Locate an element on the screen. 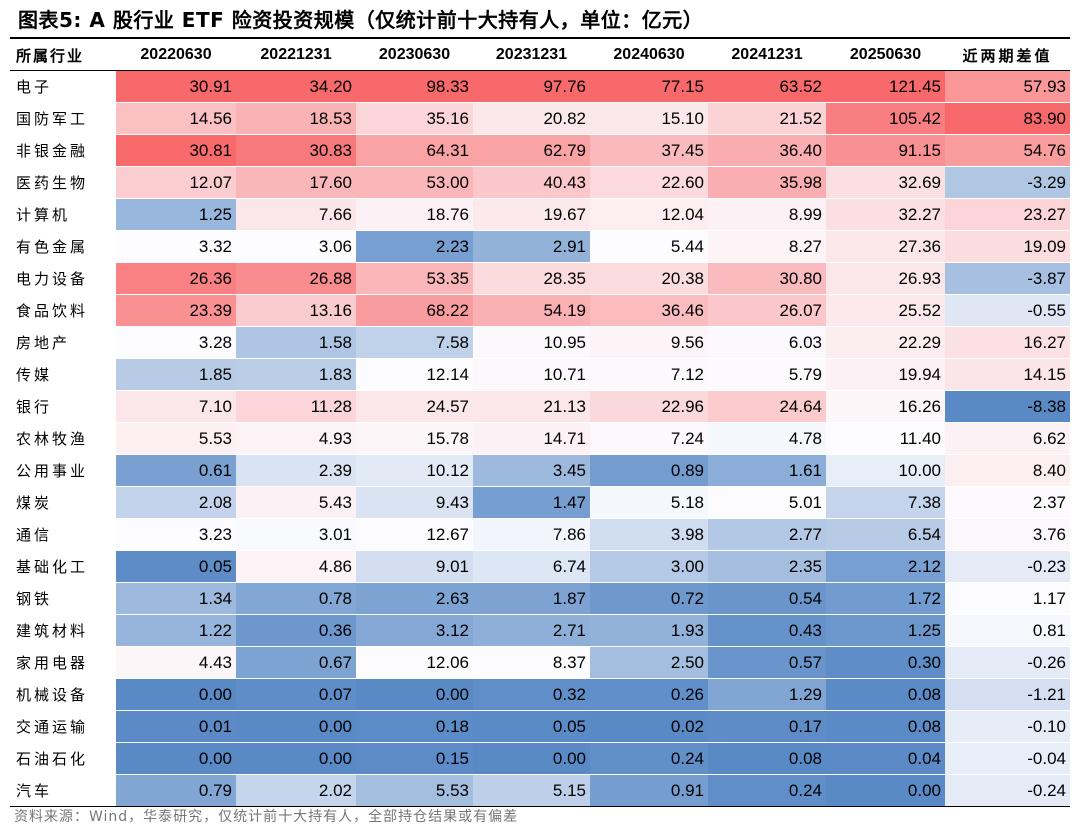 The width and height of the screenshot is (1080, 836). value-cell: 1.47 is located at coordinates (531, 502).